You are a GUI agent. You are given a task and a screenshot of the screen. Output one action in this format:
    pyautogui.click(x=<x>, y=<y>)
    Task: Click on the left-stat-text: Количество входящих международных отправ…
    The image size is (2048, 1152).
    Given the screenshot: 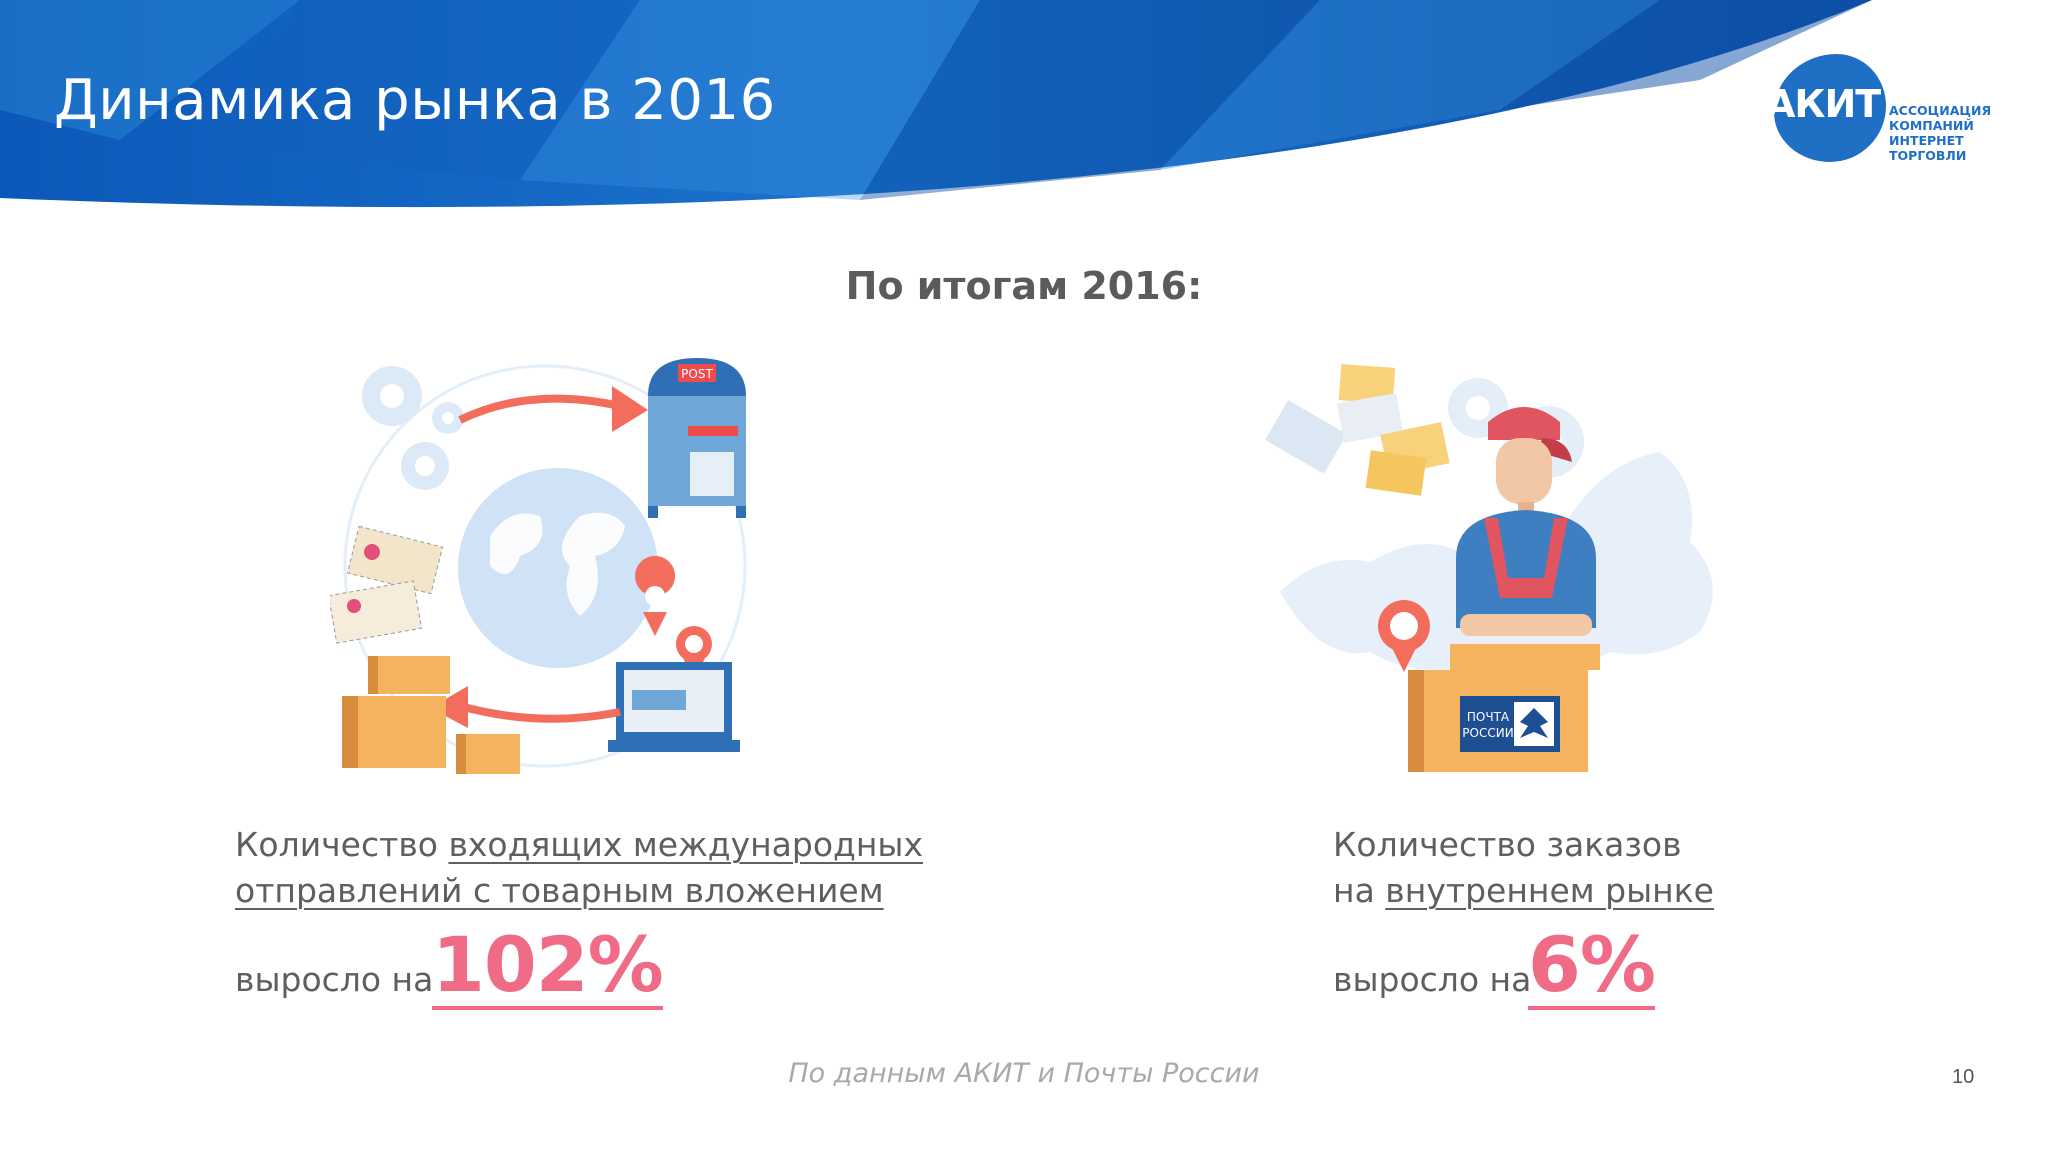 What is the action you would take?
    pyautogui.click(x=579, y=868)
    